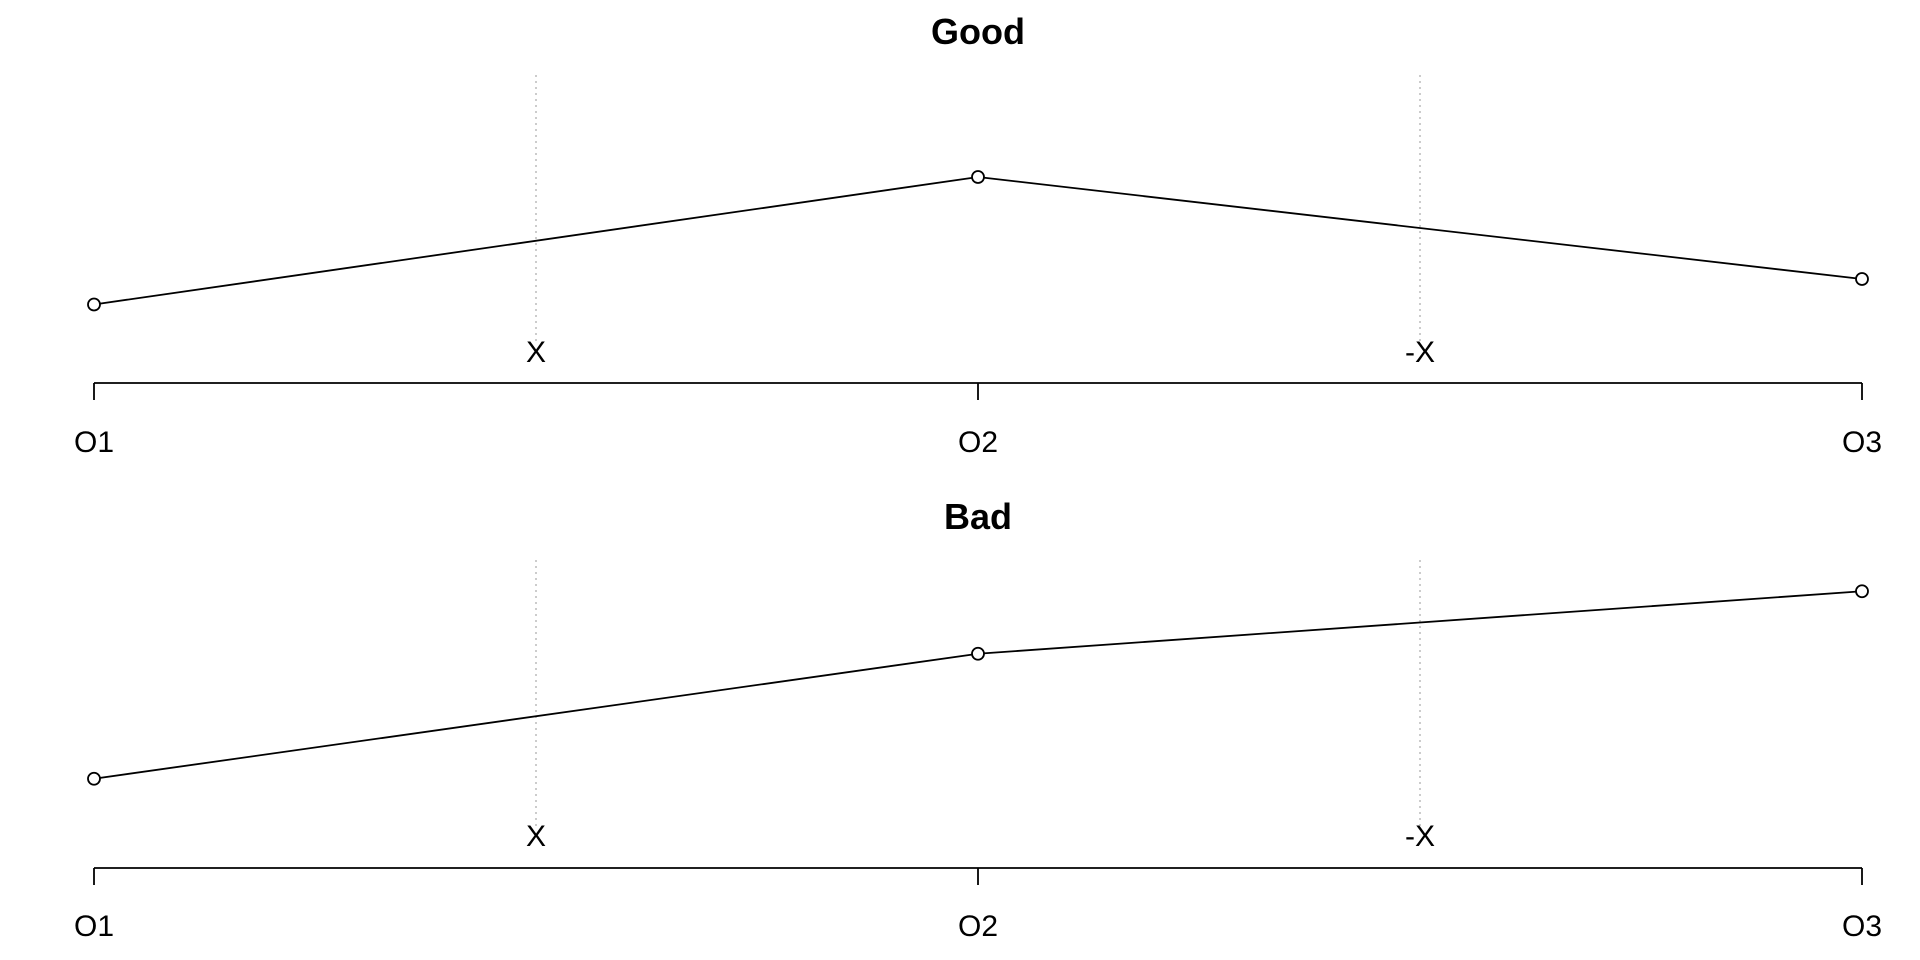 The image size is (1920, 960). What do you see at coordinates (978, 241) in the screenshot?
I see `series-line` at bounding box center [978, 241].